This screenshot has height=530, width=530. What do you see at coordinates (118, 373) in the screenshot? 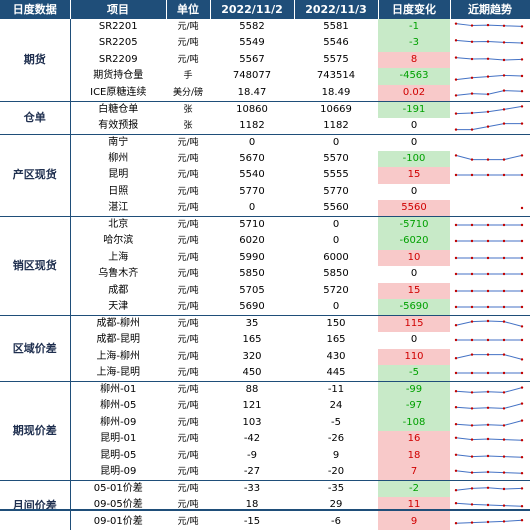
I see `row-item: 上海-昆明` at bounding box center [118, 373].